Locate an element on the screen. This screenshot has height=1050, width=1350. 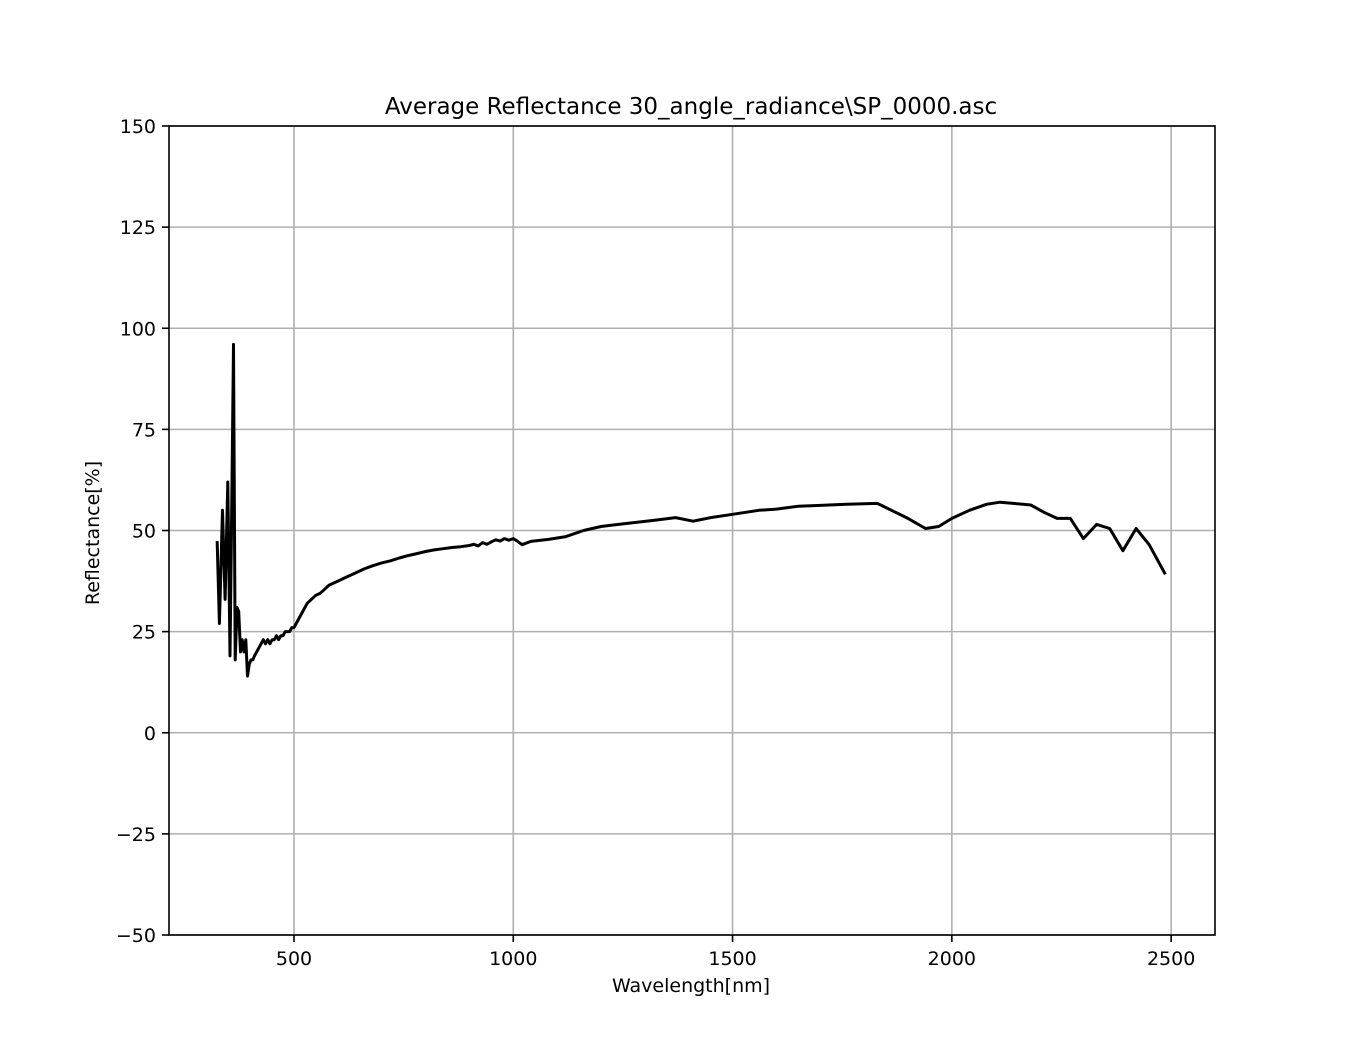
x-tick-label: 1500 is located at coordinates (732, 959).